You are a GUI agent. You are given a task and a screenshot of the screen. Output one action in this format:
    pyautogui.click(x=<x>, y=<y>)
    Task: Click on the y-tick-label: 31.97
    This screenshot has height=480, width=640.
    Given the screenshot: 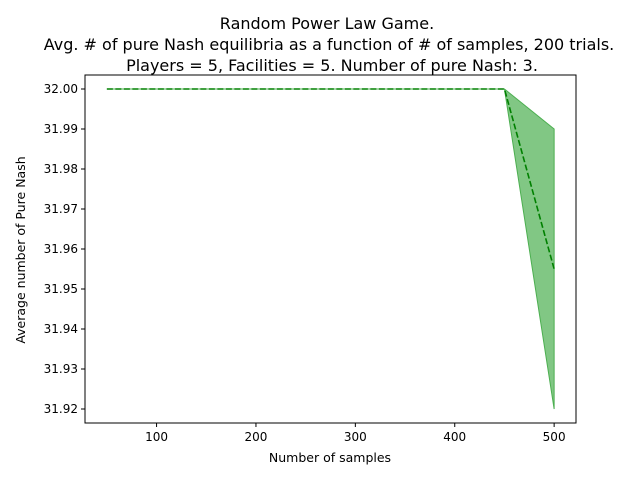 What is the action you would take?
    pyautogui.click(x=61, y=209)
    